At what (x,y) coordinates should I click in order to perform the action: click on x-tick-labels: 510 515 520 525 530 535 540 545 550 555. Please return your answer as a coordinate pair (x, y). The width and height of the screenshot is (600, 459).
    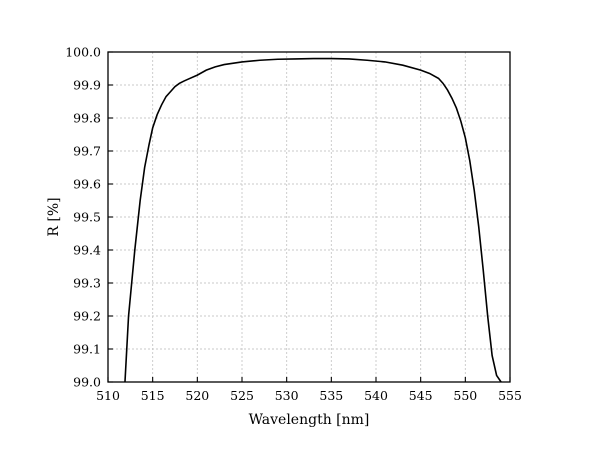
    Looking at the image, I should click on (309, 395).